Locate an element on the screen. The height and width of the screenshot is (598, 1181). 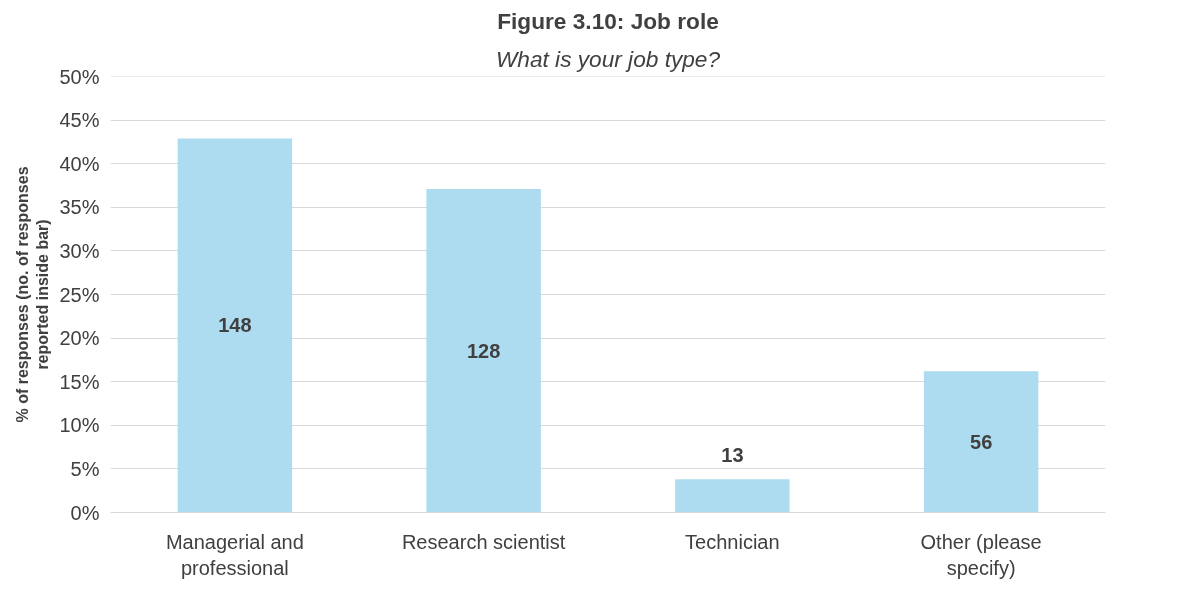
chart-subtitle: What is your job type? is located at coordinates (608, 58).